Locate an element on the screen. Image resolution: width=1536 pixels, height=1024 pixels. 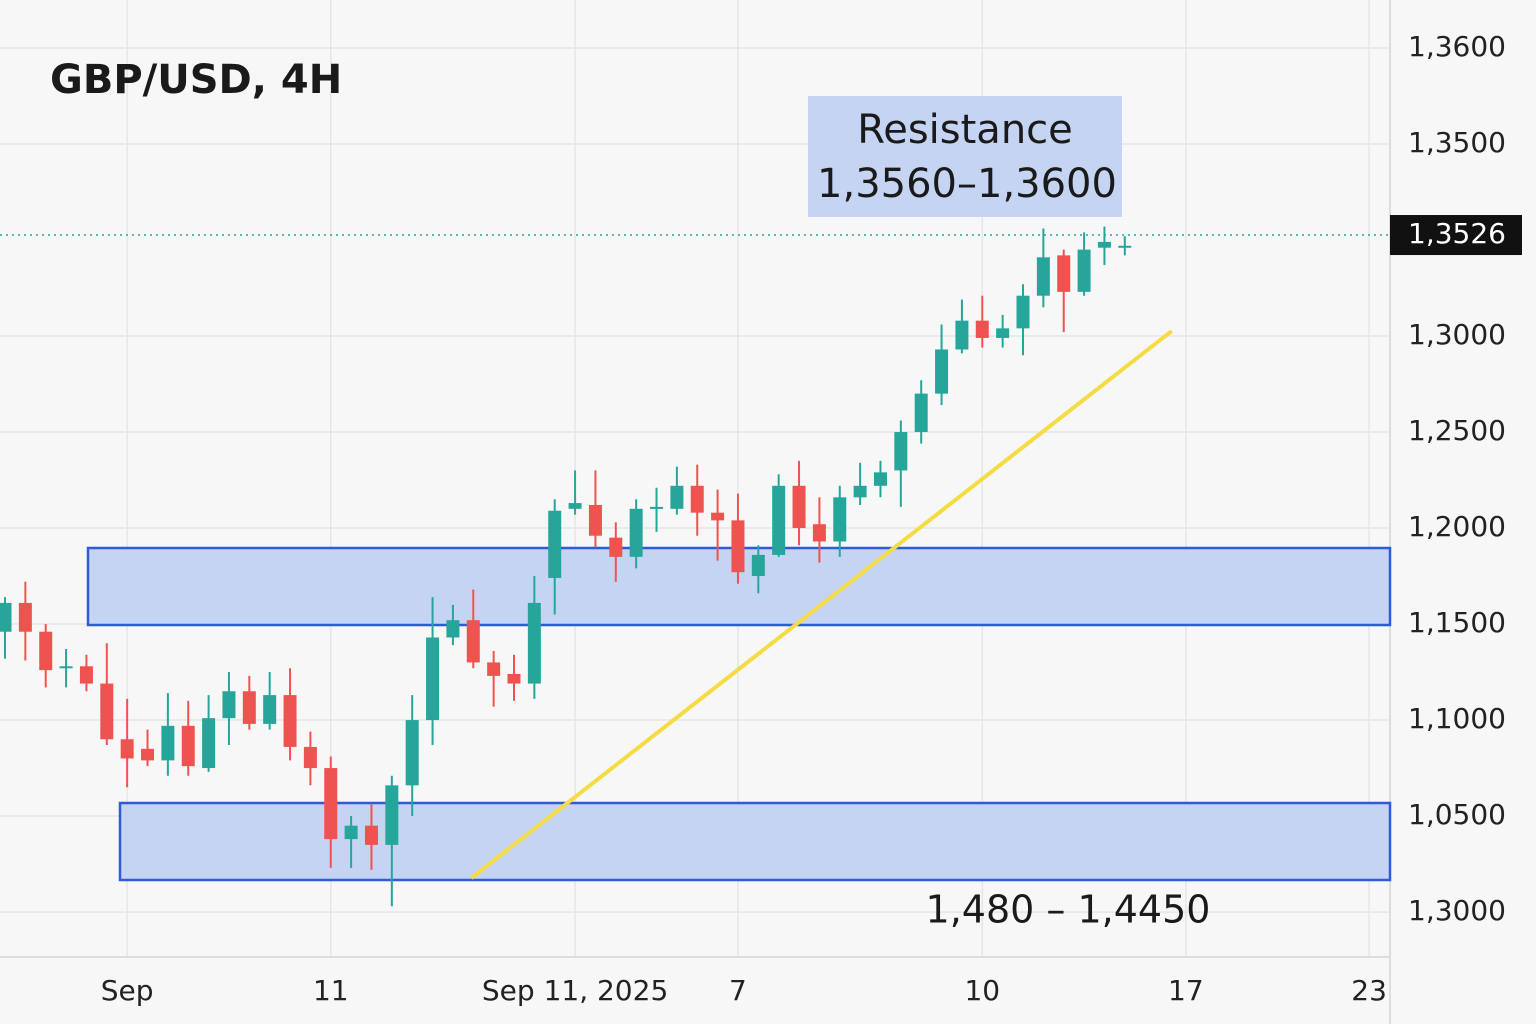
y-tick-label: 1,3600 is located at coordinates (1457, 46).